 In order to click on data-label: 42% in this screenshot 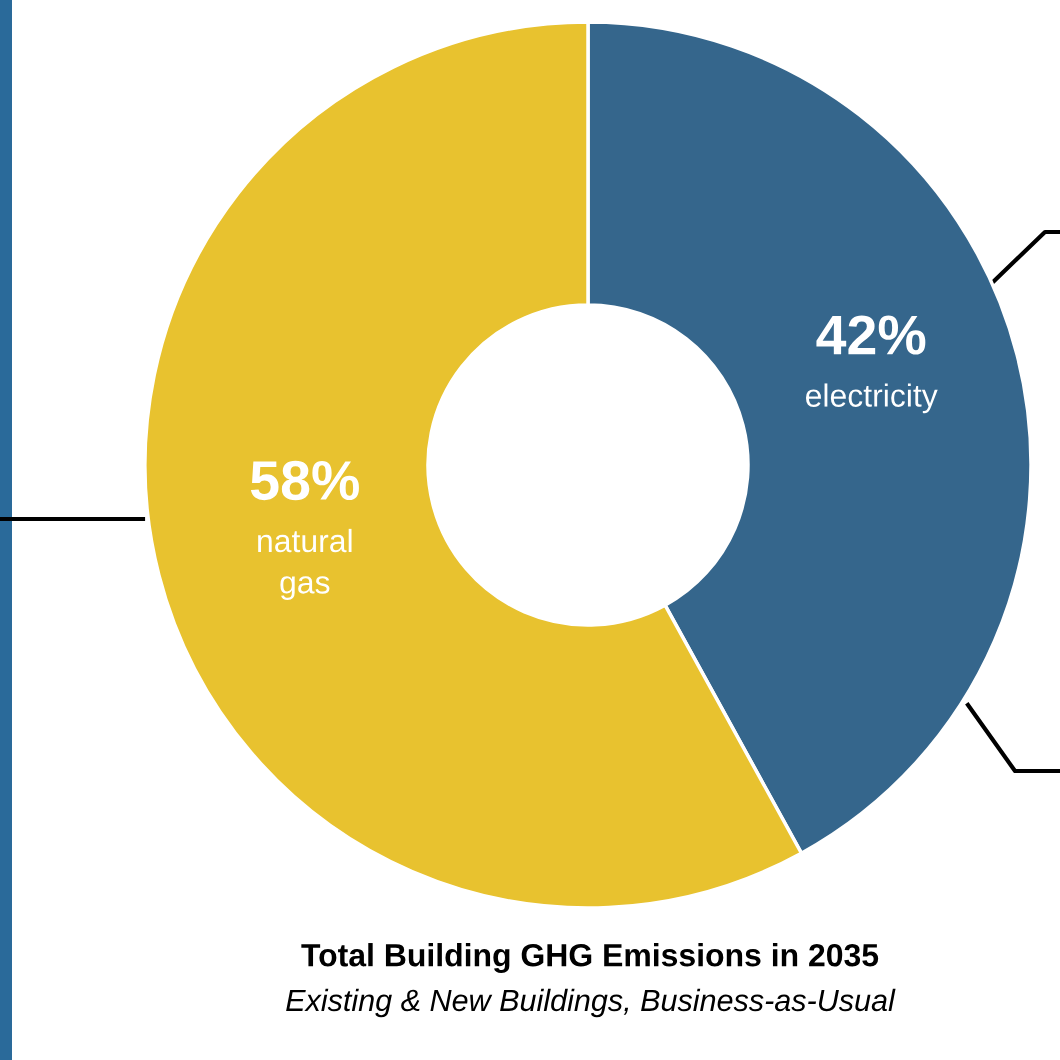, I will do `click(871, 335)`.